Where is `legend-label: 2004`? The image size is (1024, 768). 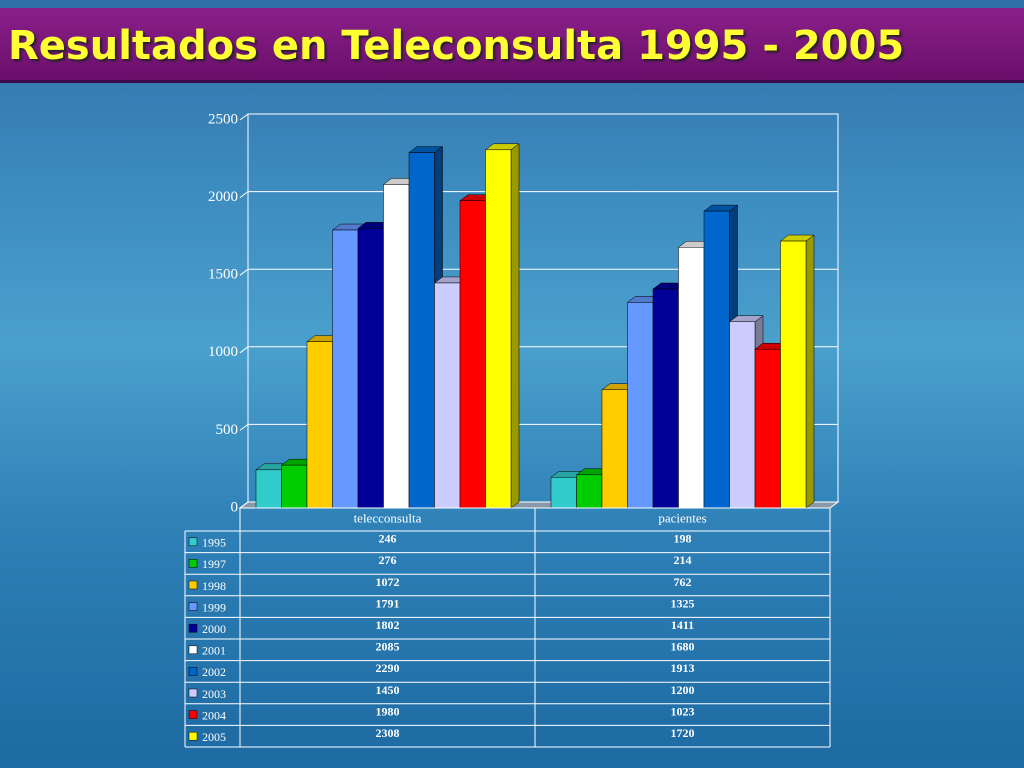
legend-label: 2004 is located at coordinates (214, 715).